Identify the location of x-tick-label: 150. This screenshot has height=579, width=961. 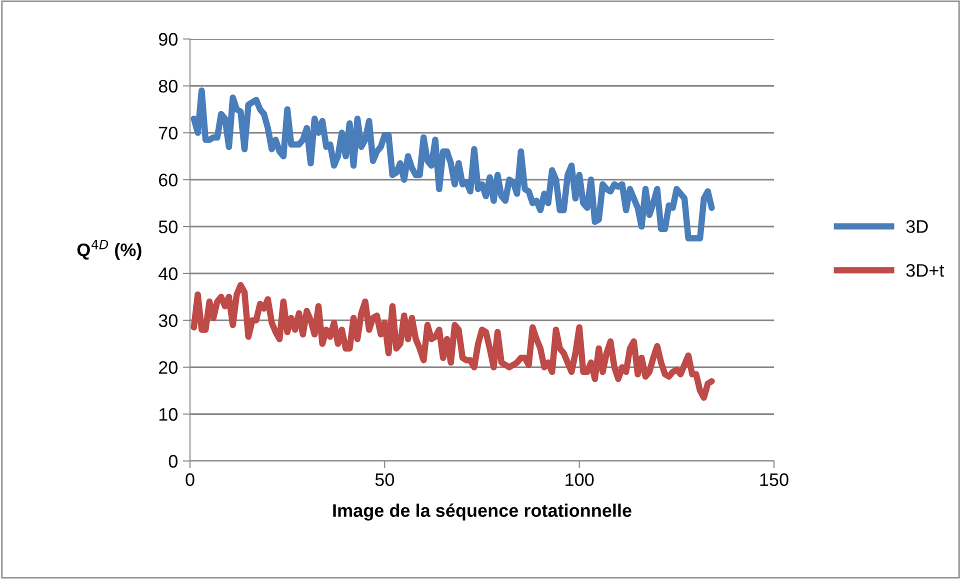
(774, 479).